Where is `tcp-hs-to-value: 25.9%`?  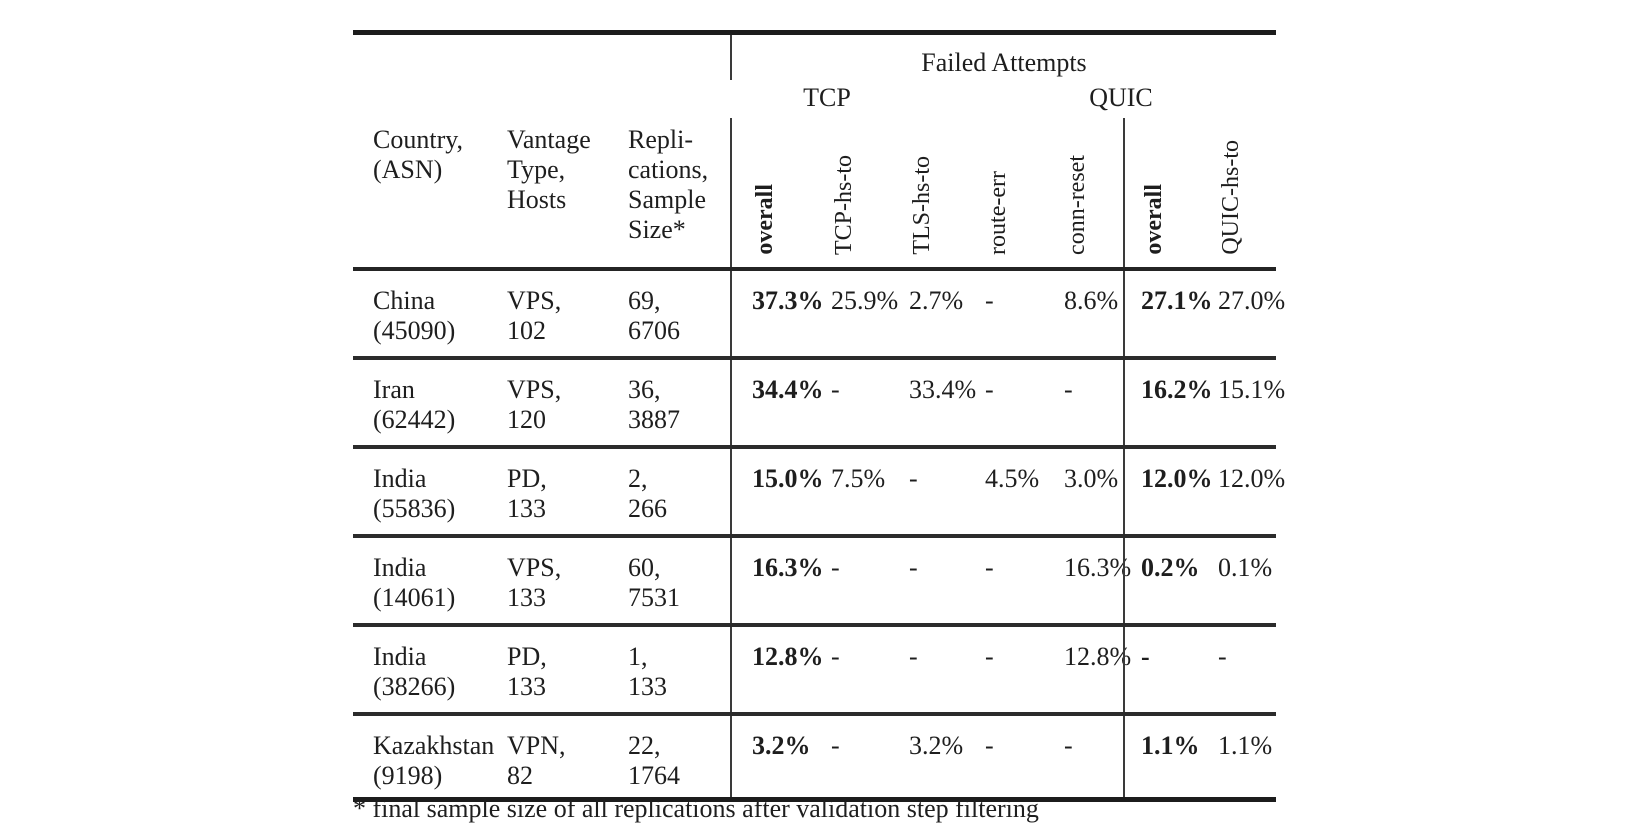
tcp-hs-to-value: 25.9% is located at coordinates (865, 300).